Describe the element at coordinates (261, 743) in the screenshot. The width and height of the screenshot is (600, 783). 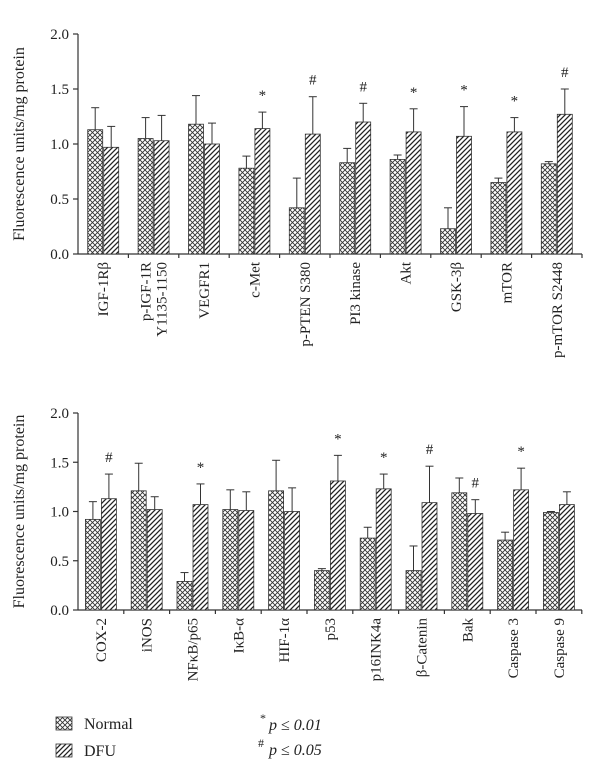
I see `legend-sig-symbol-1: #` at that location.